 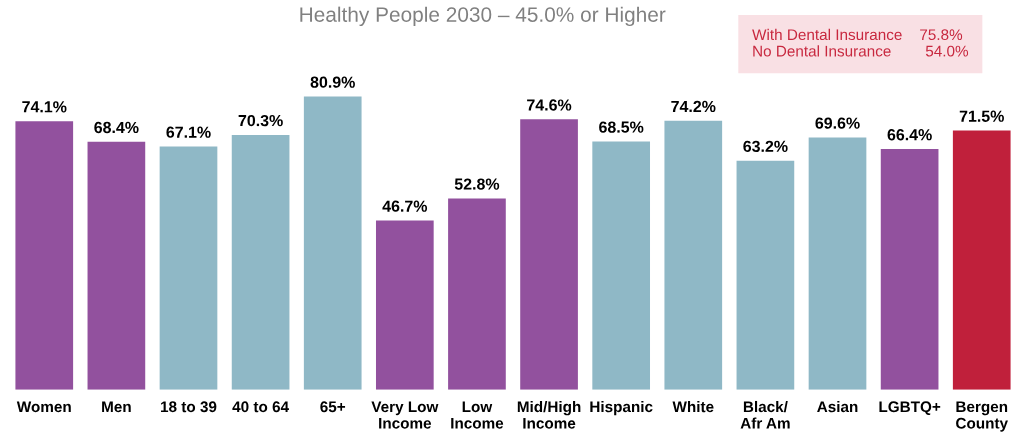 What do you see at coordinates (477, 415) in the screenshot?
I see `x-tick-label: Low Income` at bounding box center [477, 415].